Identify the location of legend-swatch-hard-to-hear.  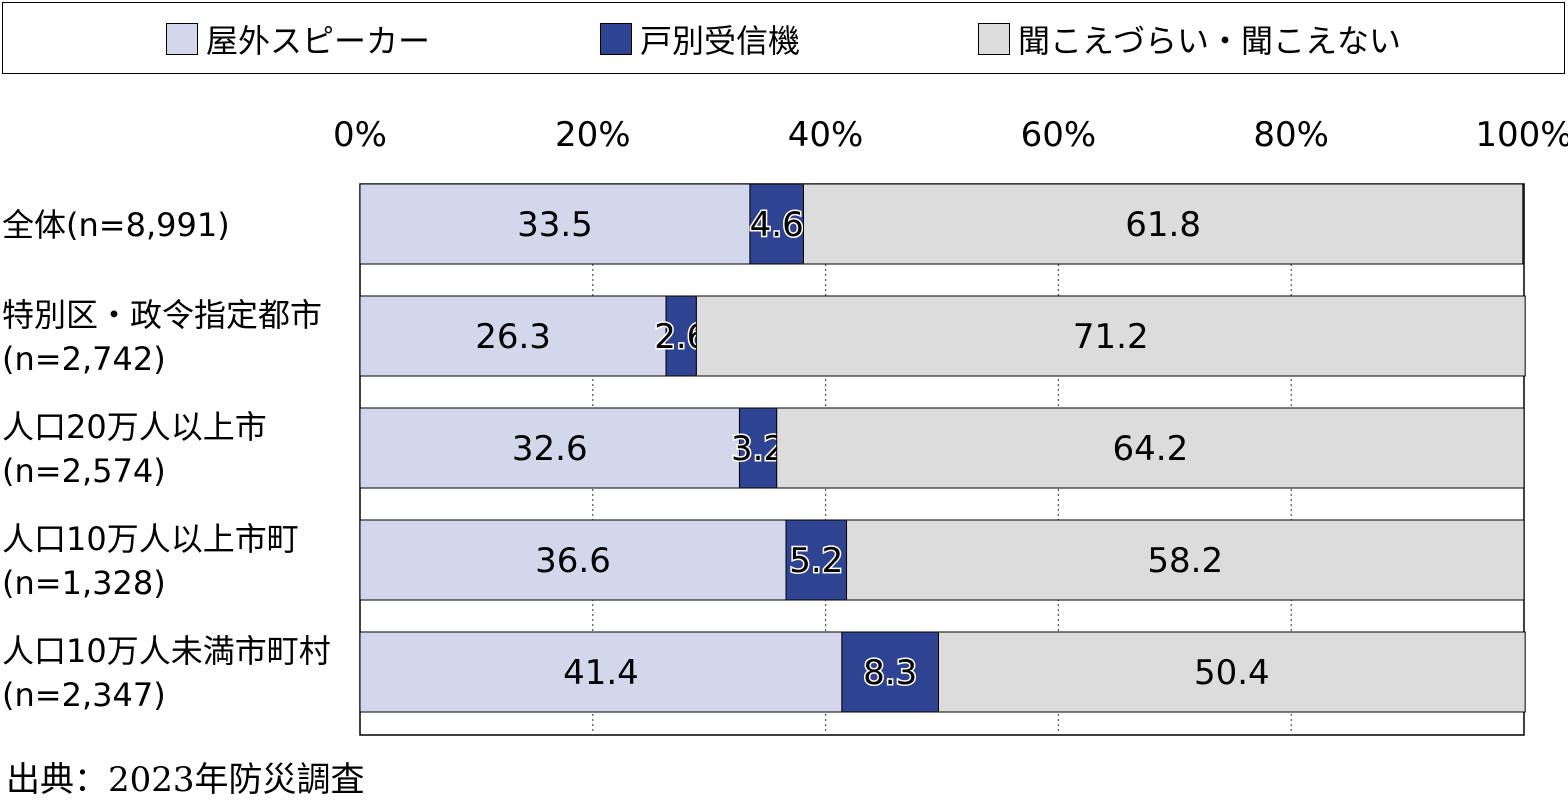
(994, 39).